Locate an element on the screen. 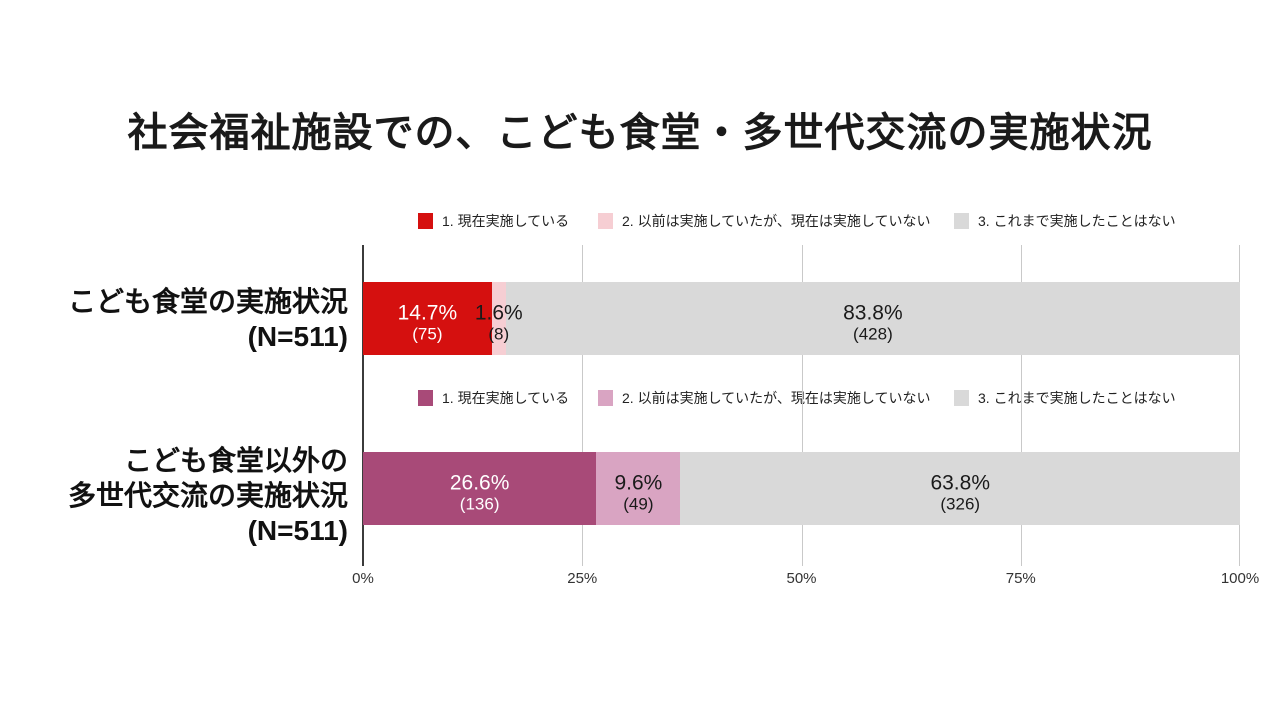  segment-pct: 63.8% is located at coordinates (960, 483).